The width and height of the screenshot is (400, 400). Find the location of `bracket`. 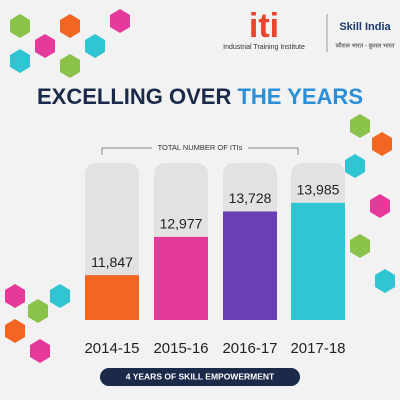

bracket is located at coordinates (200, 151).